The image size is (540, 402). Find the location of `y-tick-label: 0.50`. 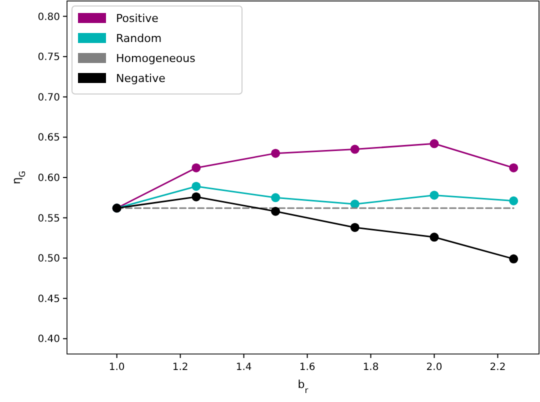

y-tick-label: 0.50 is located at coordinates (49, 259).